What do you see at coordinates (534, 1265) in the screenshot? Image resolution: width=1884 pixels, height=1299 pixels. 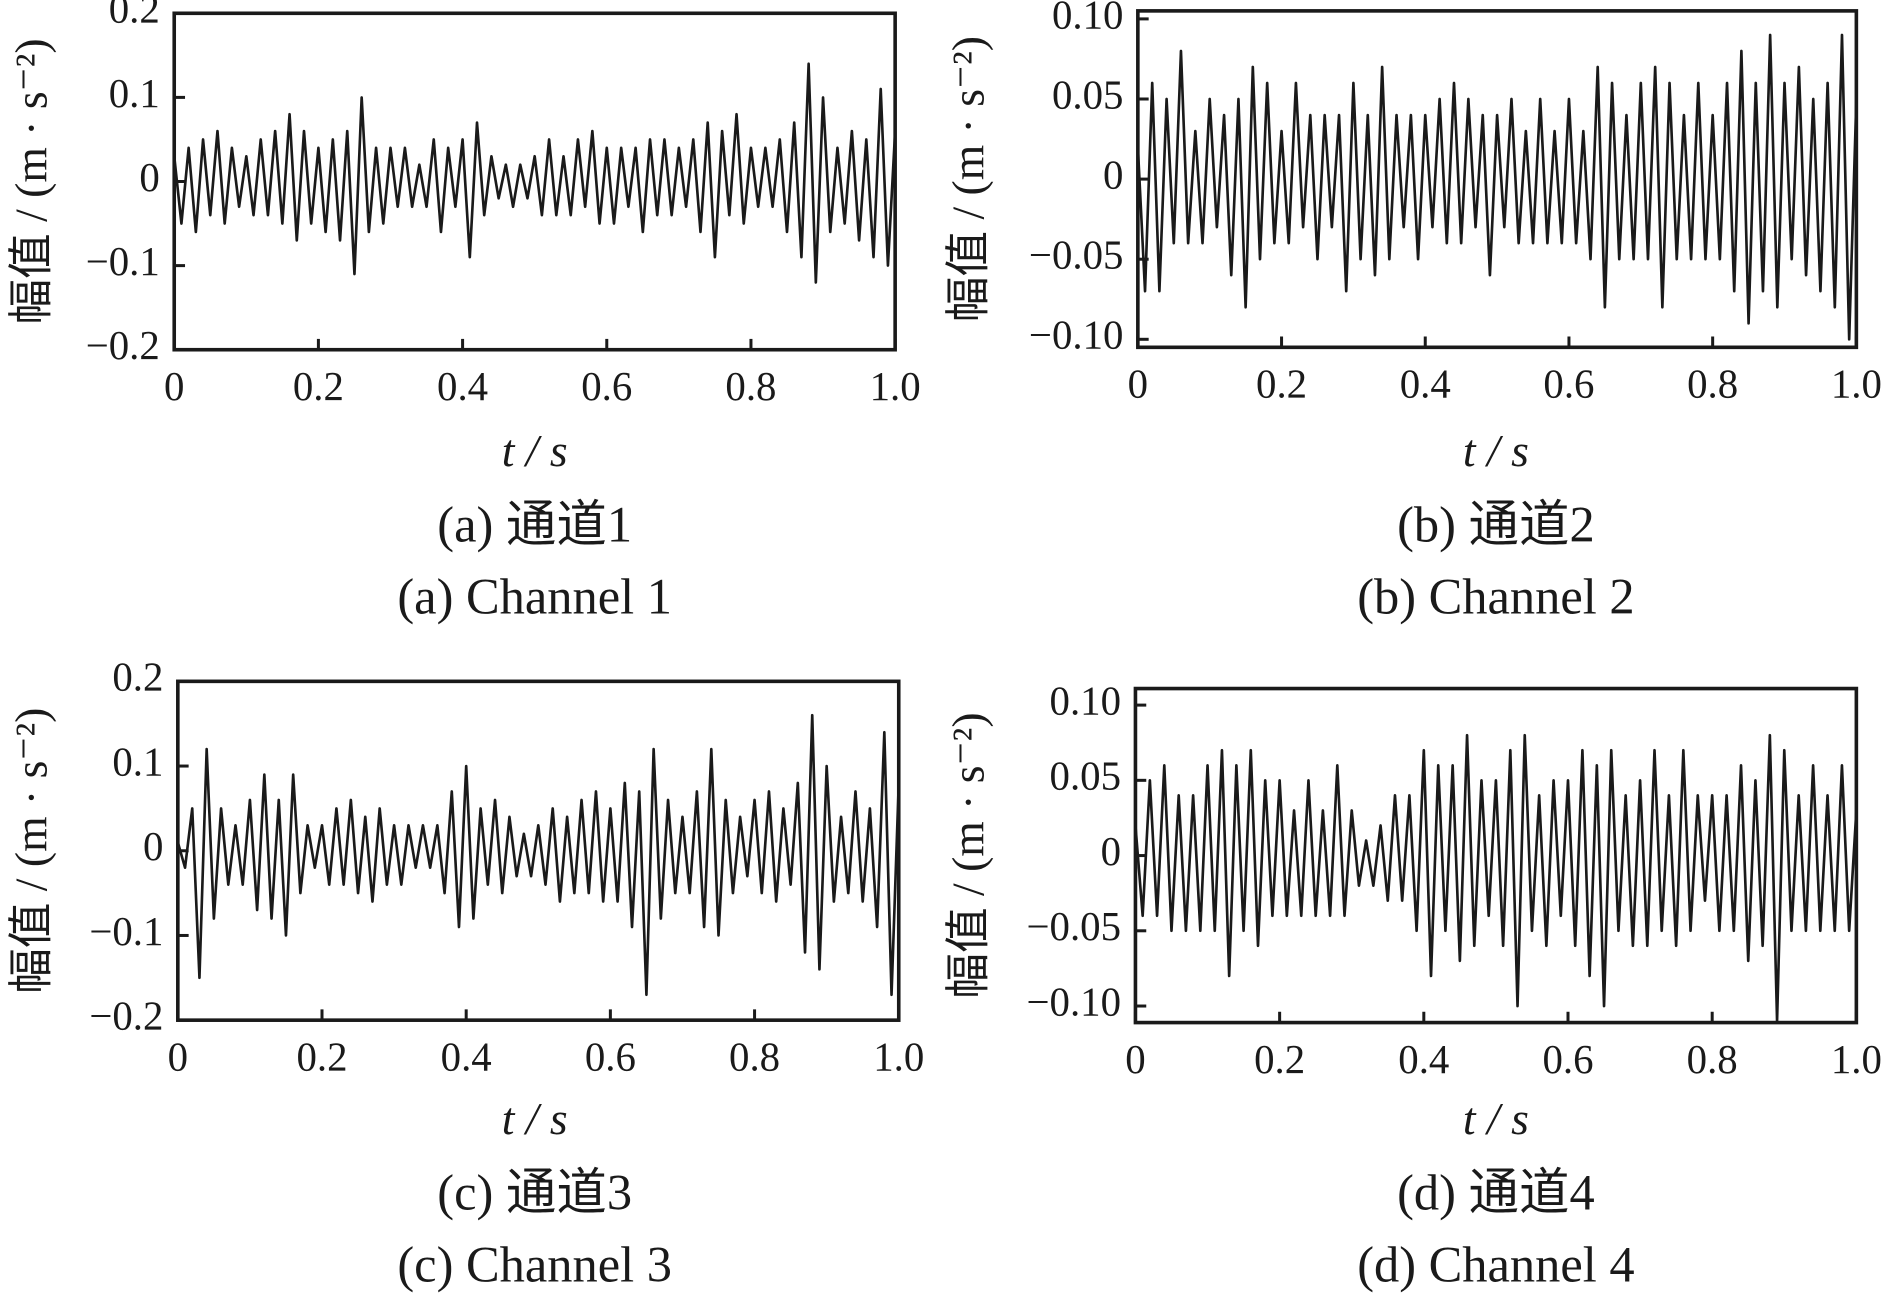 I see `caption-en: (c) Channel 3` at bounding box center [534, 1265].